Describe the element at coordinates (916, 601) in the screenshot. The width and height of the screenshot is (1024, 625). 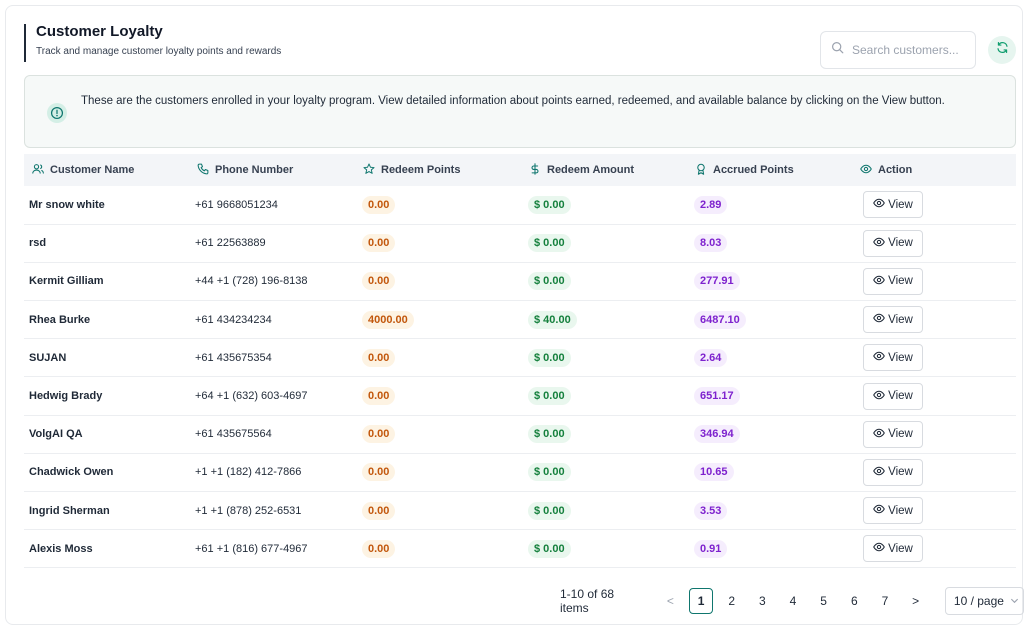
I see `next-page-button: >` at that location.